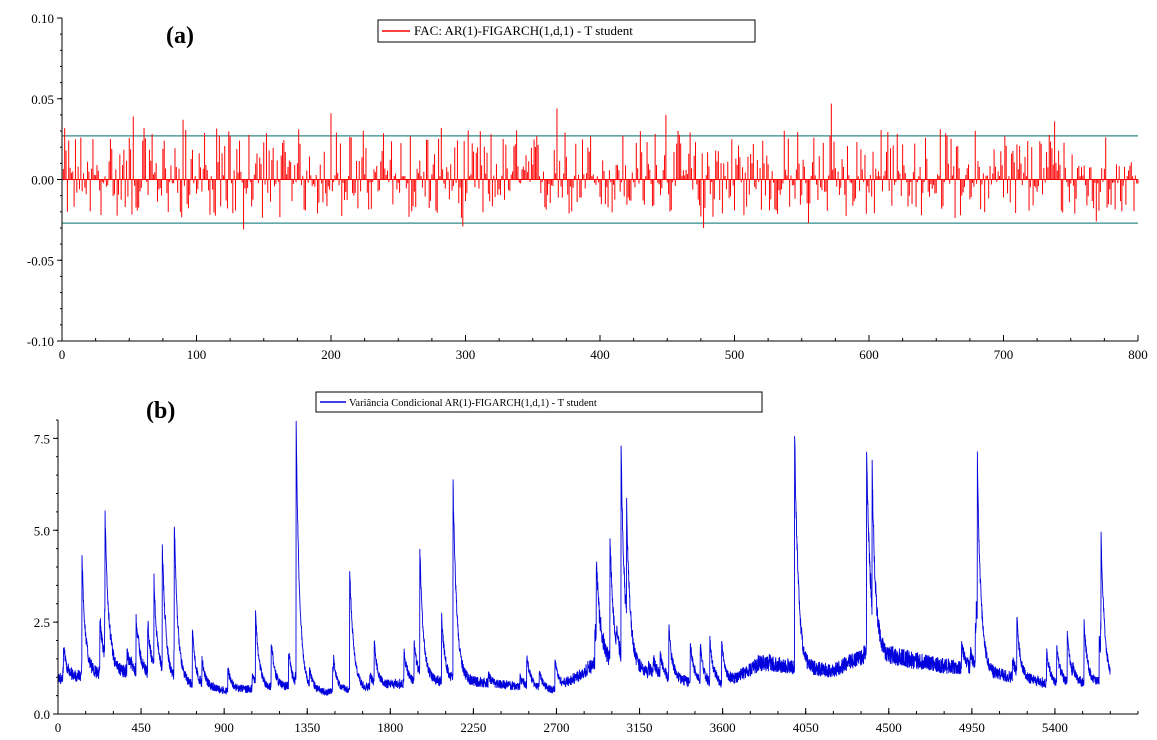 The height and width of the screenshot is (740, 1157). What do you see at coordinates (466, 354) in the screenshot?
I see `x-tick-label-a: 300` at bounding box center [466, 354].